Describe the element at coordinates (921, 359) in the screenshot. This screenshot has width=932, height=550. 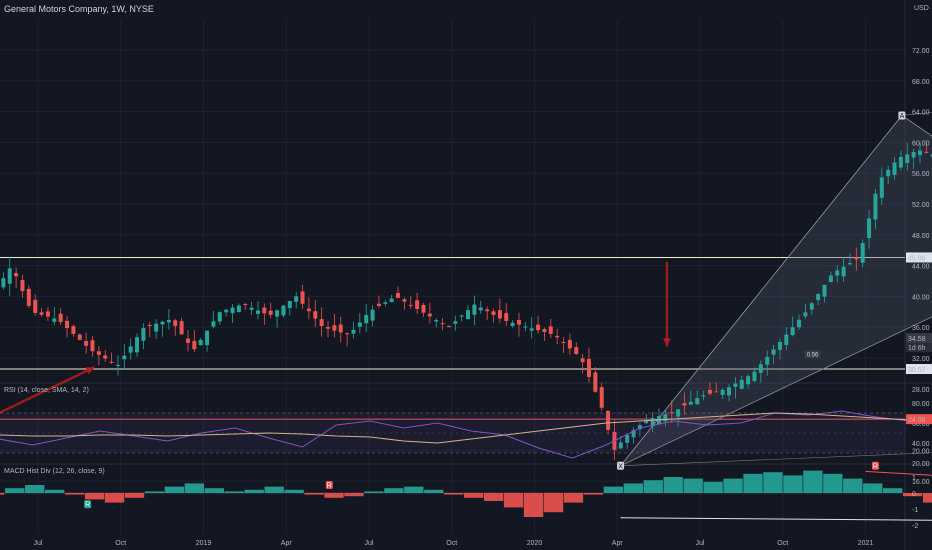
I see `y-tick-label: 32.00` at that location.